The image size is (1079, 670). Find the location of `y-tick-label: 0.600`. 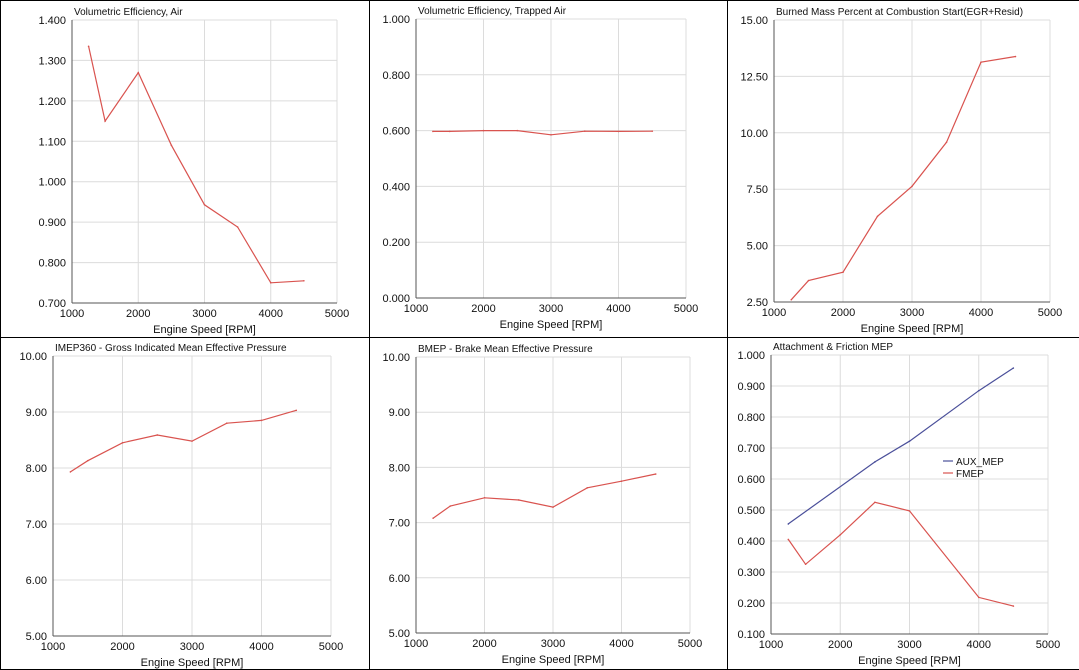

y-tick-label: 0.600 is located at coordinates (396, 132).